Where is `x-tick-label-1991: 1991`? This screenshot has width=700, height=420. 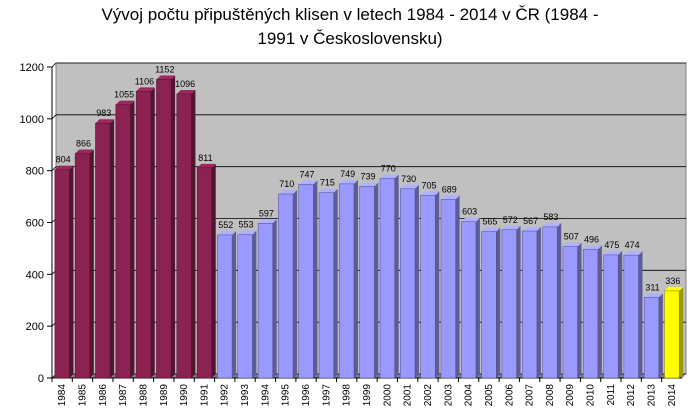
x-tick-label-1991: 1991 is located at coordinates (204, 395).